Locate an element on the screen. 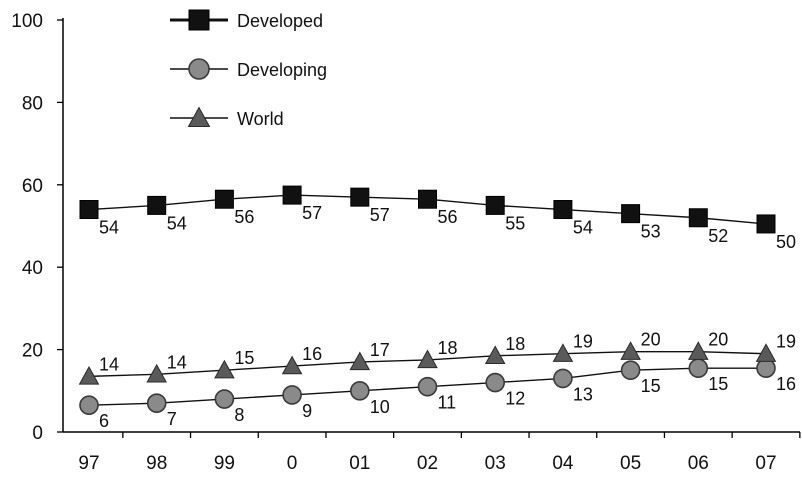  y-tick-label: 20 is located at coordinates (32, 351).